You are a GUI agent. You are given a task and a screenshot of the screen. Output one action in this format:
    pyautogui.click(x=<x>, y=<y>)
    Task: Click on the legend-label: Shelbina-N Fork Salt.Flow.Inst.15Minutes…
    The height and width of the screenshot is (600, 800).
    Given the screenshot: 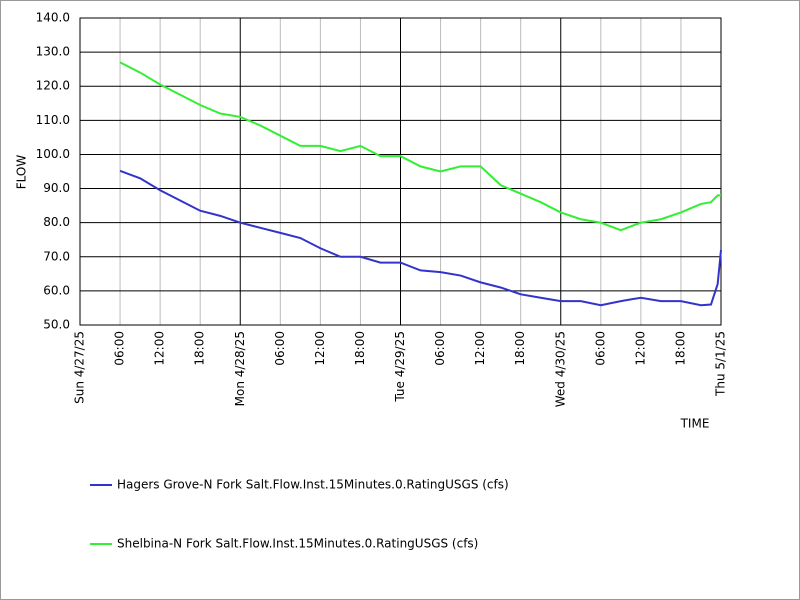 What is the action you would take?
    pyautogui.click(x=297, y=544)
    